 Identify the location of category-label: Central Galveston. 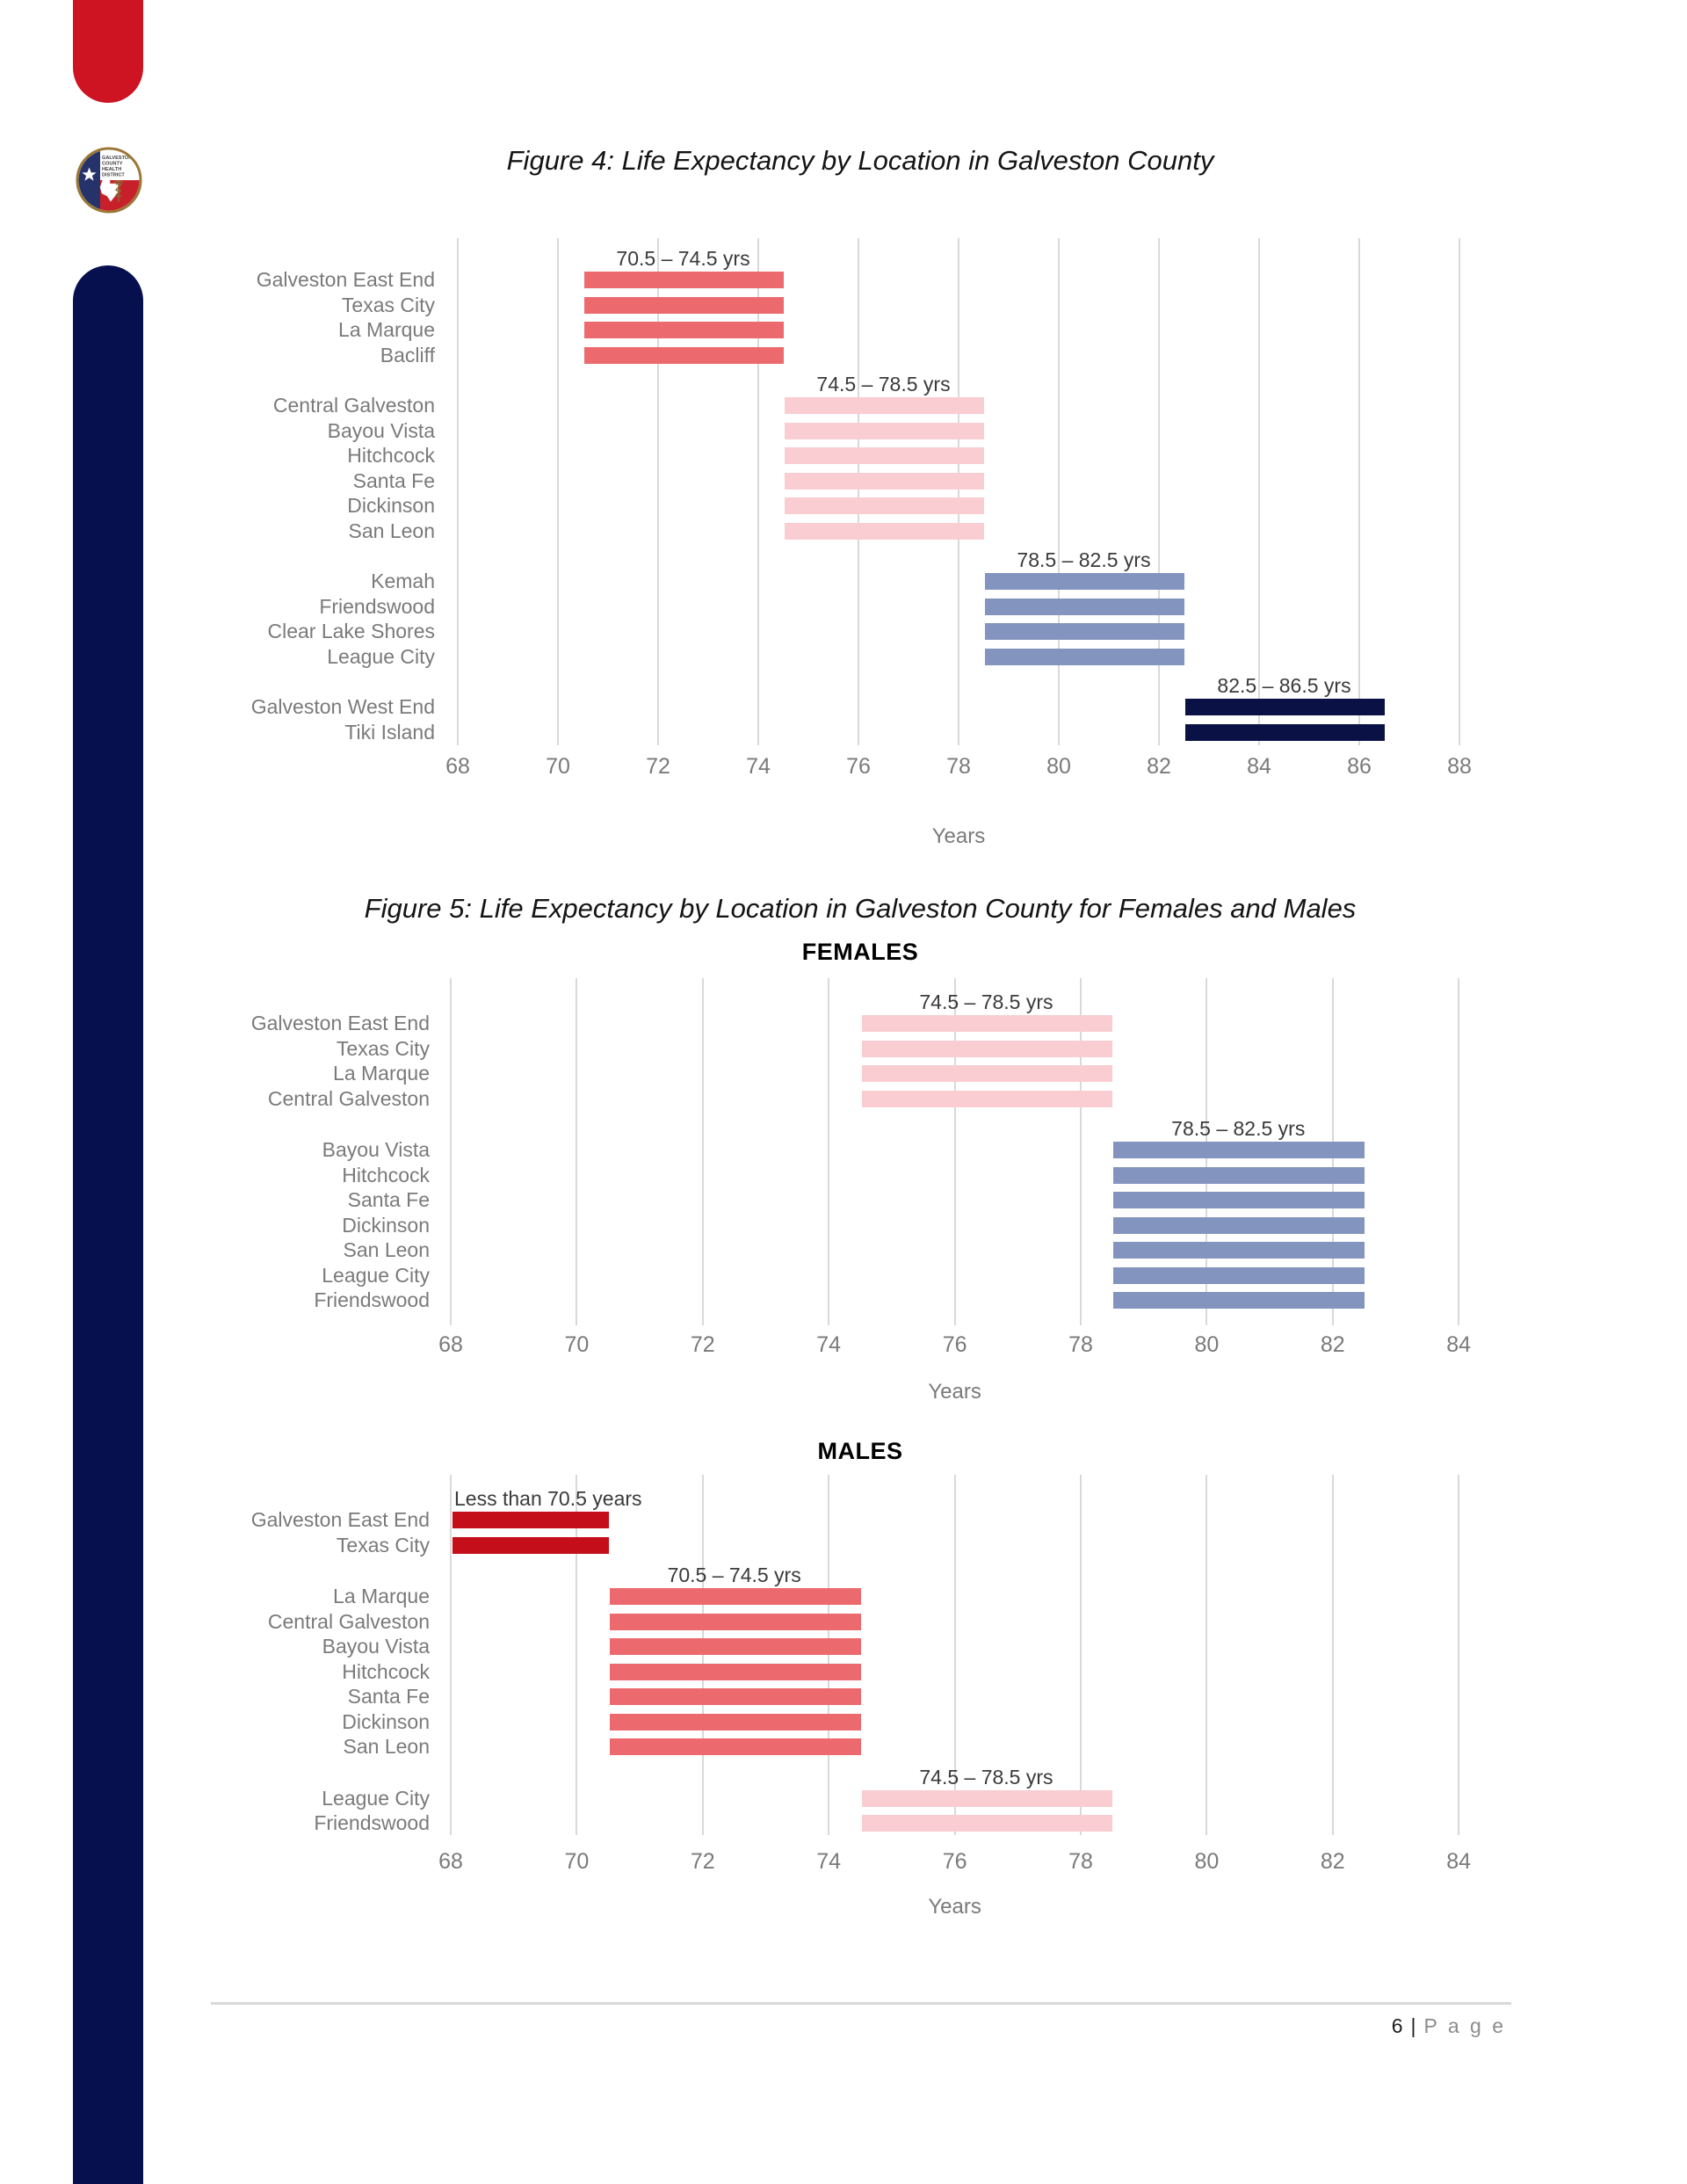
(348, 1098).